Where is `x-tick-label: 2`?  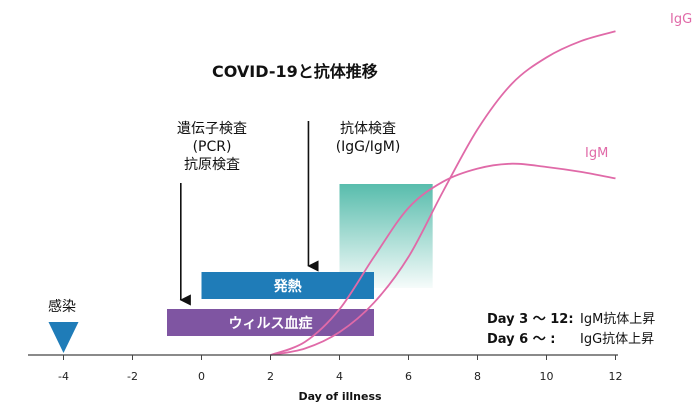 x-tick-label: 2 is located at coordinates (270, 376).